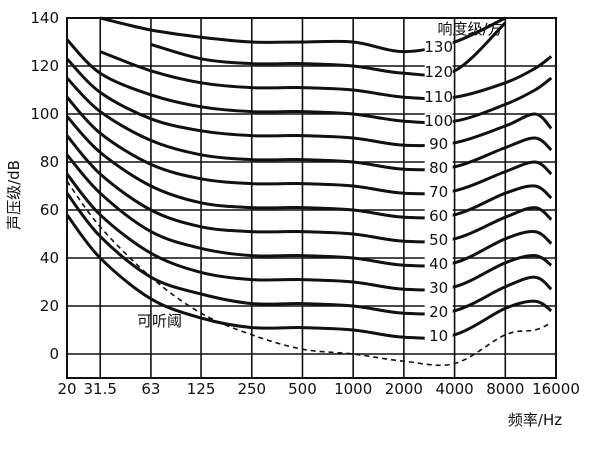 This screenshot has width=600, height=449. I want to click on series-label-layer: 130 120 110 100 90 80 70 60 50 40 30 20 10, so click(438, 191).